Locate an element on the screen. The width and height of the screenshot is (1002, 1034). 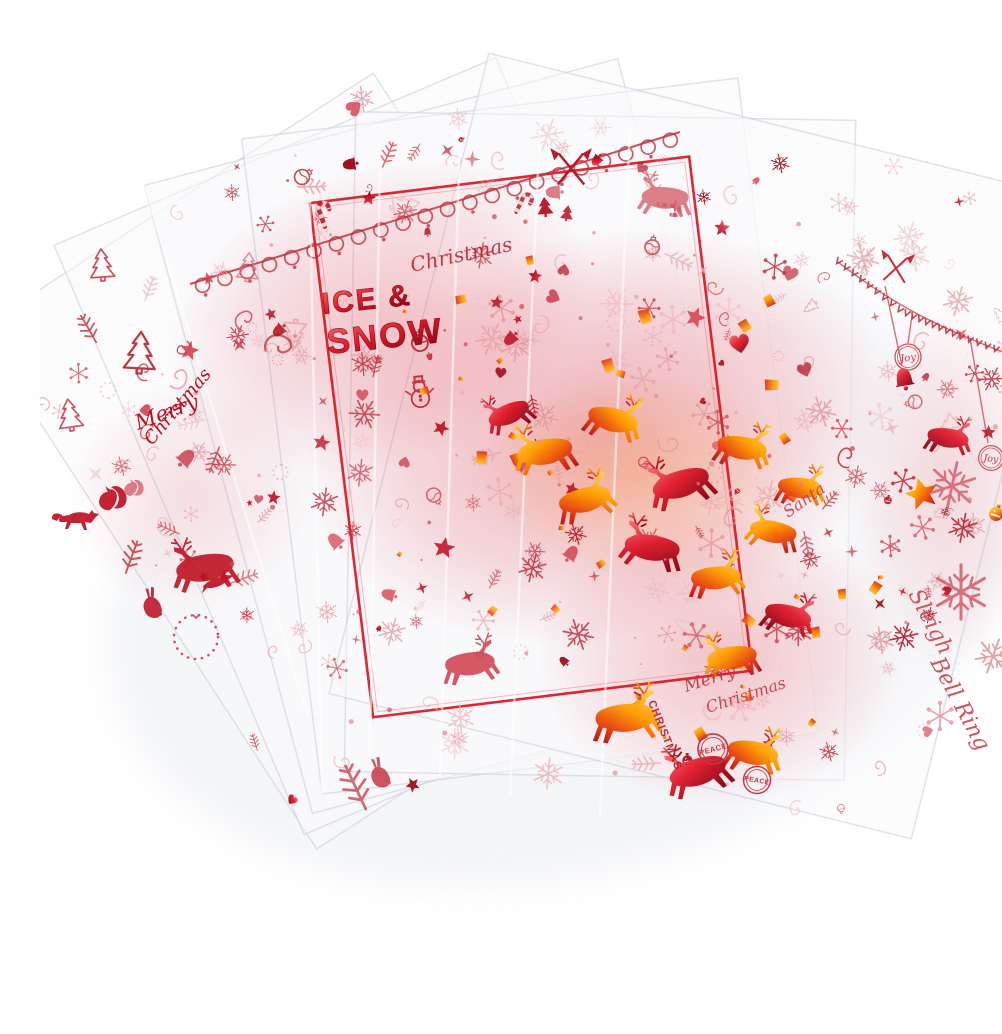
joy-tag: Joy is located at coordinates (990, 458).